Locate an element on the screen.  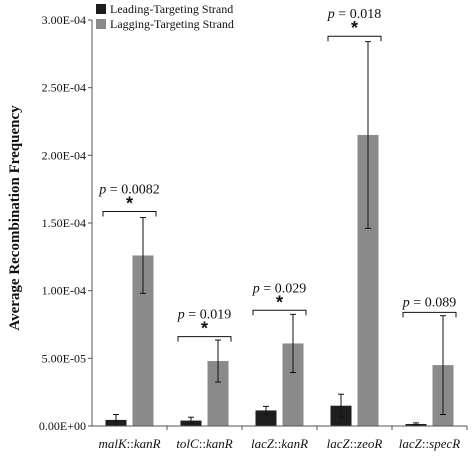
p-value-number: = 0.018 is located at coordinates (358, 14).